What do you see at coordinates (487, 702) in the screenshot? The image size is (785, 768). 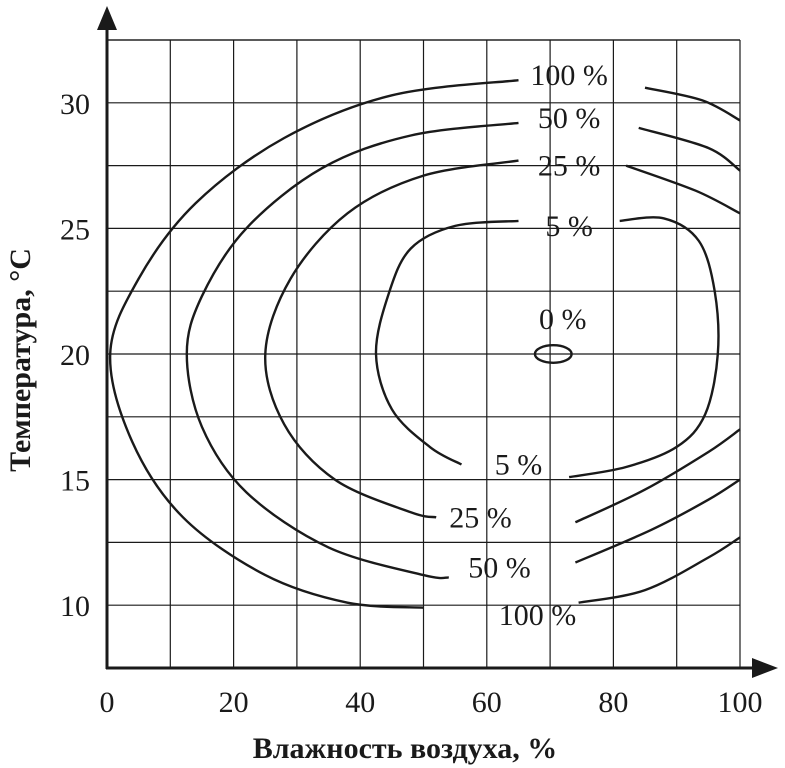 I see `x-tick-label: 60` at bounding box center [487, 702].